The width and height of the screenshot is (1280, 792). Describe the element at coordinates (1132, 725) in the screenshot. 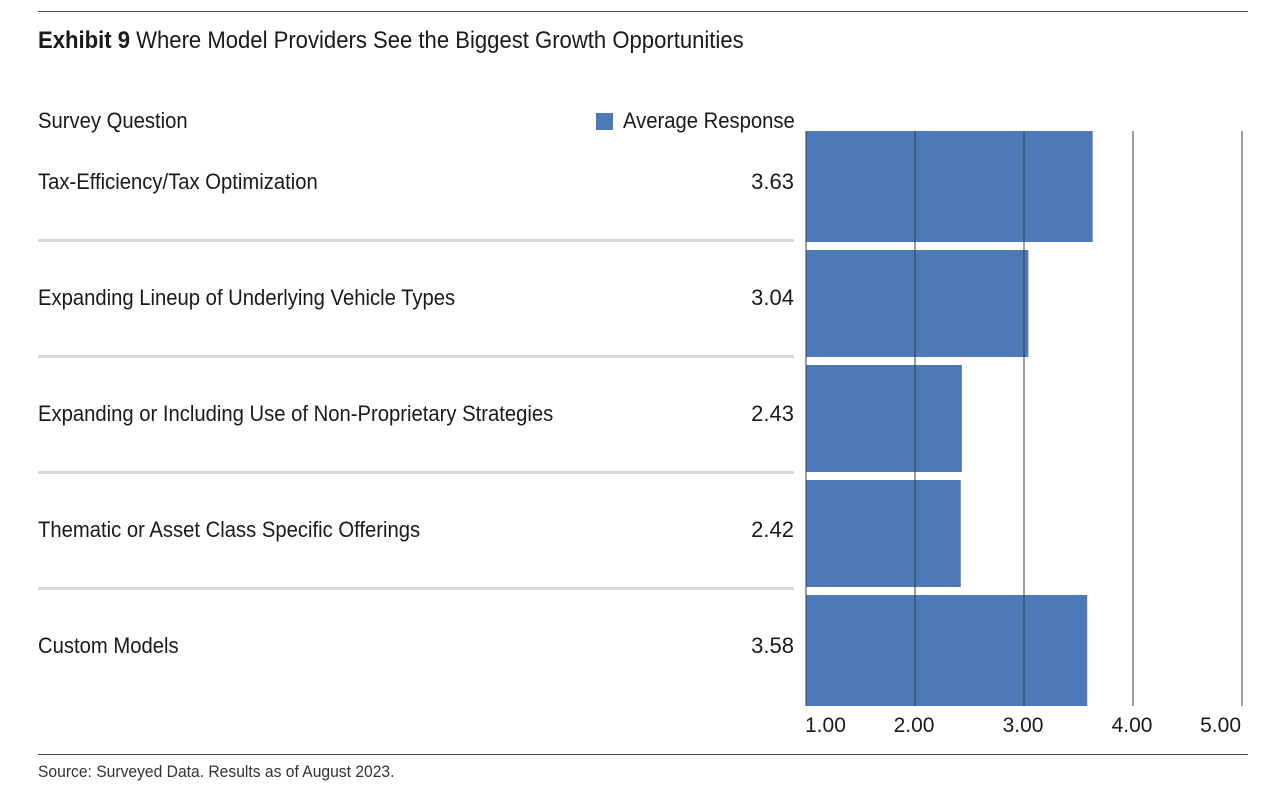

I see `x-tick-label: 4.00` at that location.